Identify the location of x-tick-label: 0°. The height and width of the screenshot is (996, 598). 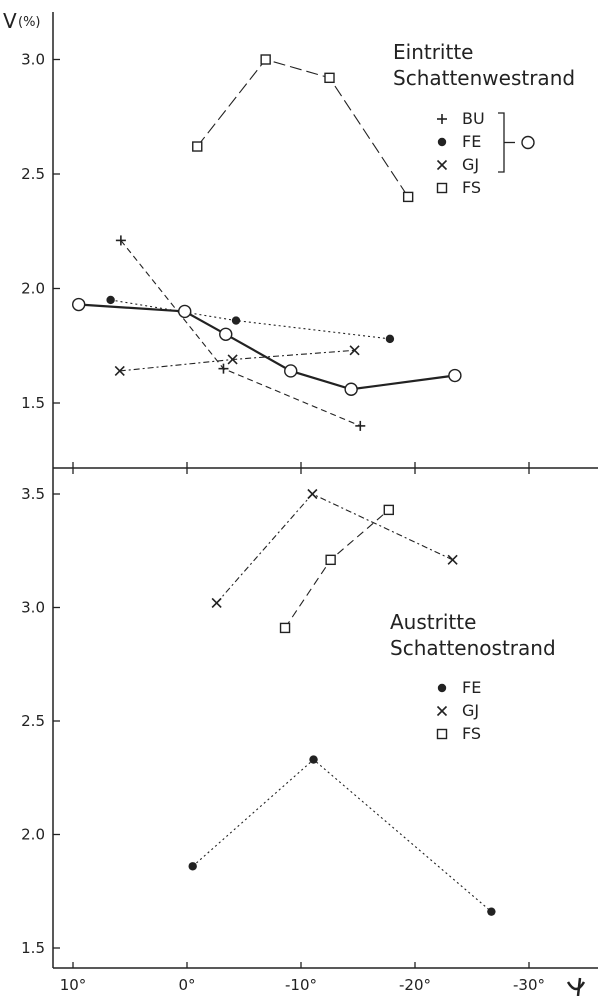
(186, 985).